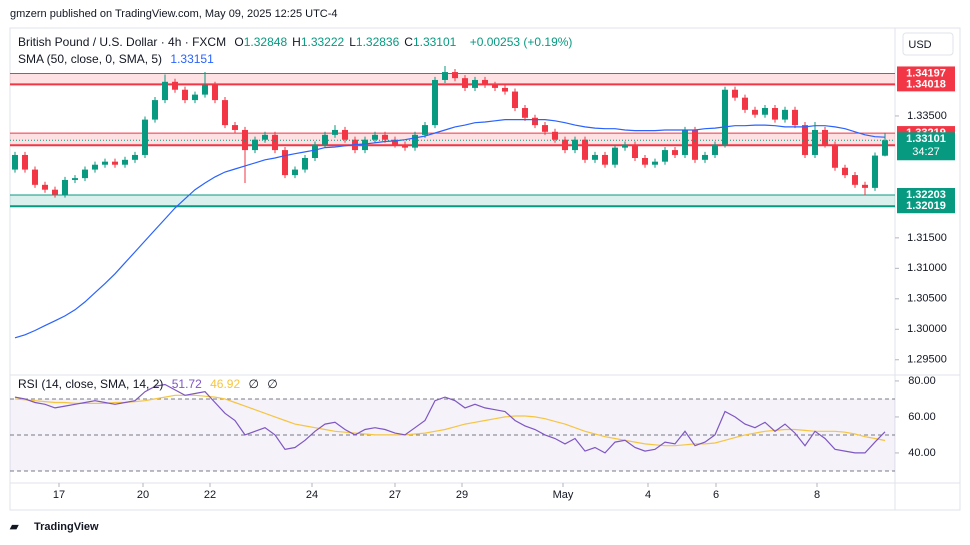 The image size is (970, 545). Describe the element at coordinates (143, 495) in the screenshot. I see `x-tick-label: 20` at that location.